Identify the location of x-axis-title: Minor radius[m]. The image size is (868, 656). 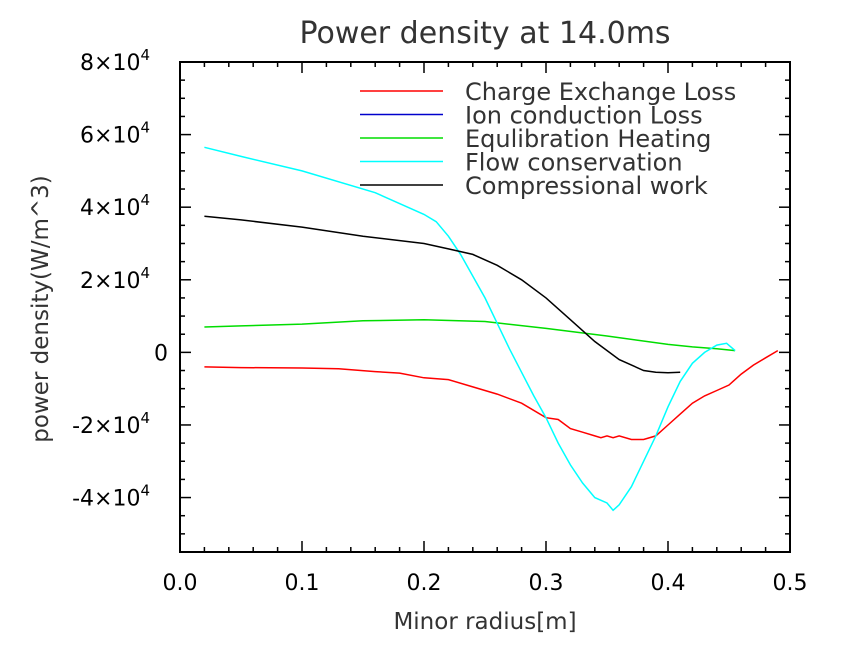
(484, 622).